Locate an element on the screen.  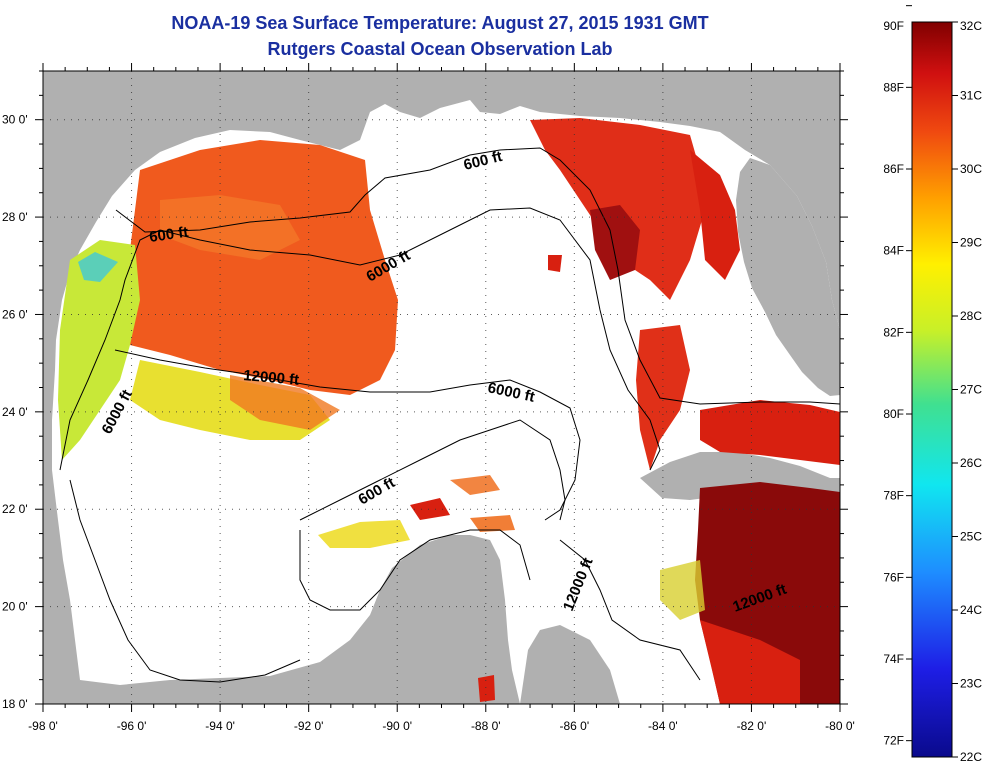
colorbar is located at coordinates (932, 389).